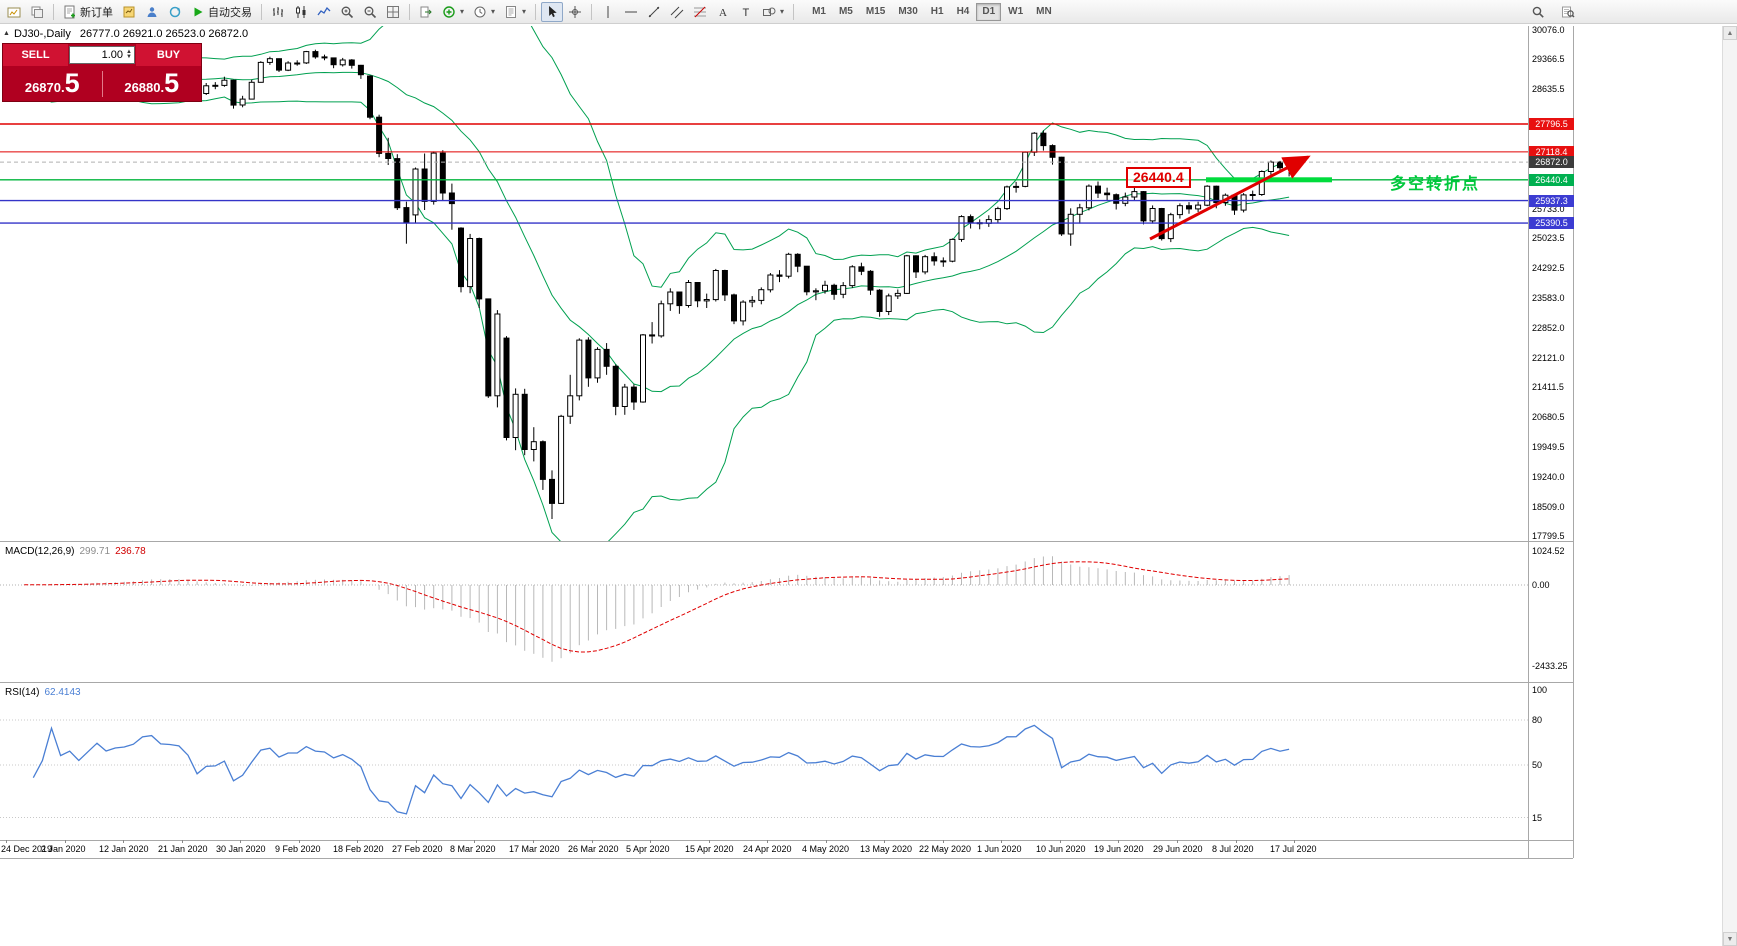  Describe the element at coordinates (152, 12) in the screenshot. I see `market-watch-button` at that location.